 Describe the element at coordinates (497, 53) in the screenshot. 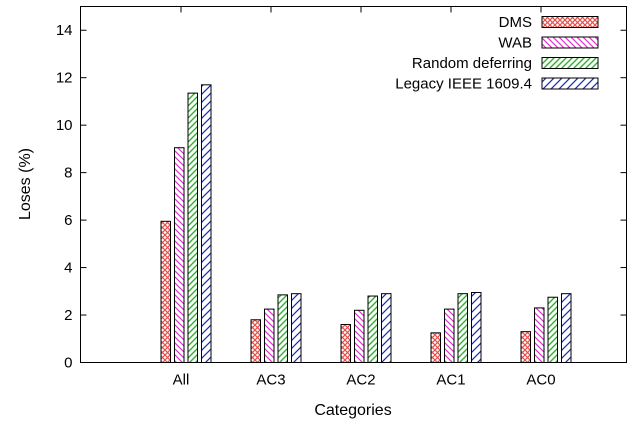

I see `legend: DMS WAB Random deferring Legacy IEEE 1609.4` at that location.